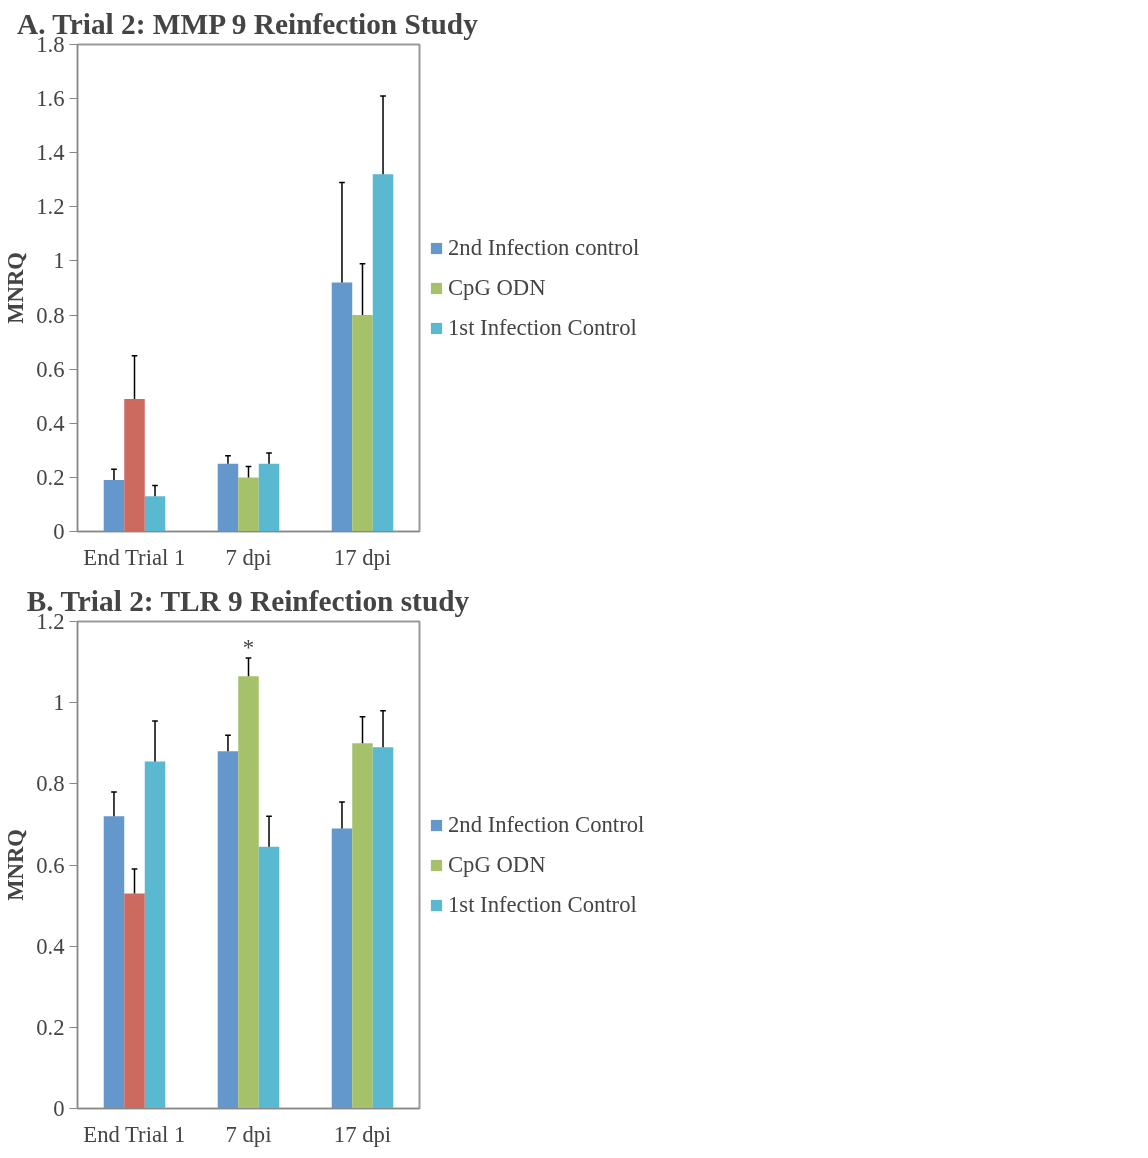  Describe the element at coordinates (50, 99) in the screenshot. I see `y-tick-label: 1.6` at that location.